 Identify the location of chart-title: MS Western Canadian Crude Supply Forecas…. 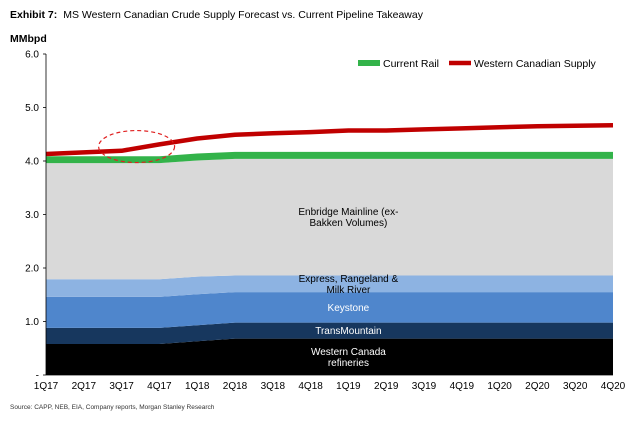
(243, 15).